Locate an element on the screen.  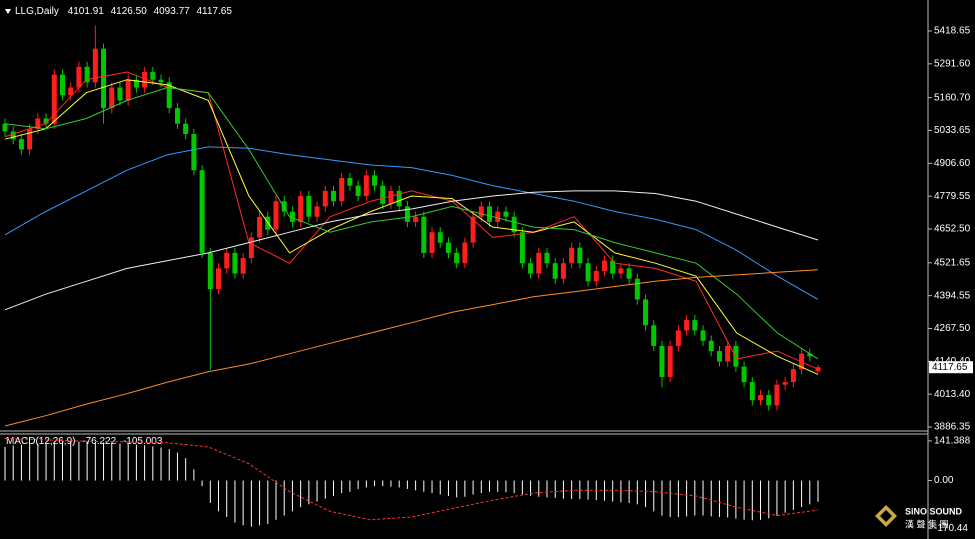
low-label: 4093.77 is located at coordinates (172, 11).